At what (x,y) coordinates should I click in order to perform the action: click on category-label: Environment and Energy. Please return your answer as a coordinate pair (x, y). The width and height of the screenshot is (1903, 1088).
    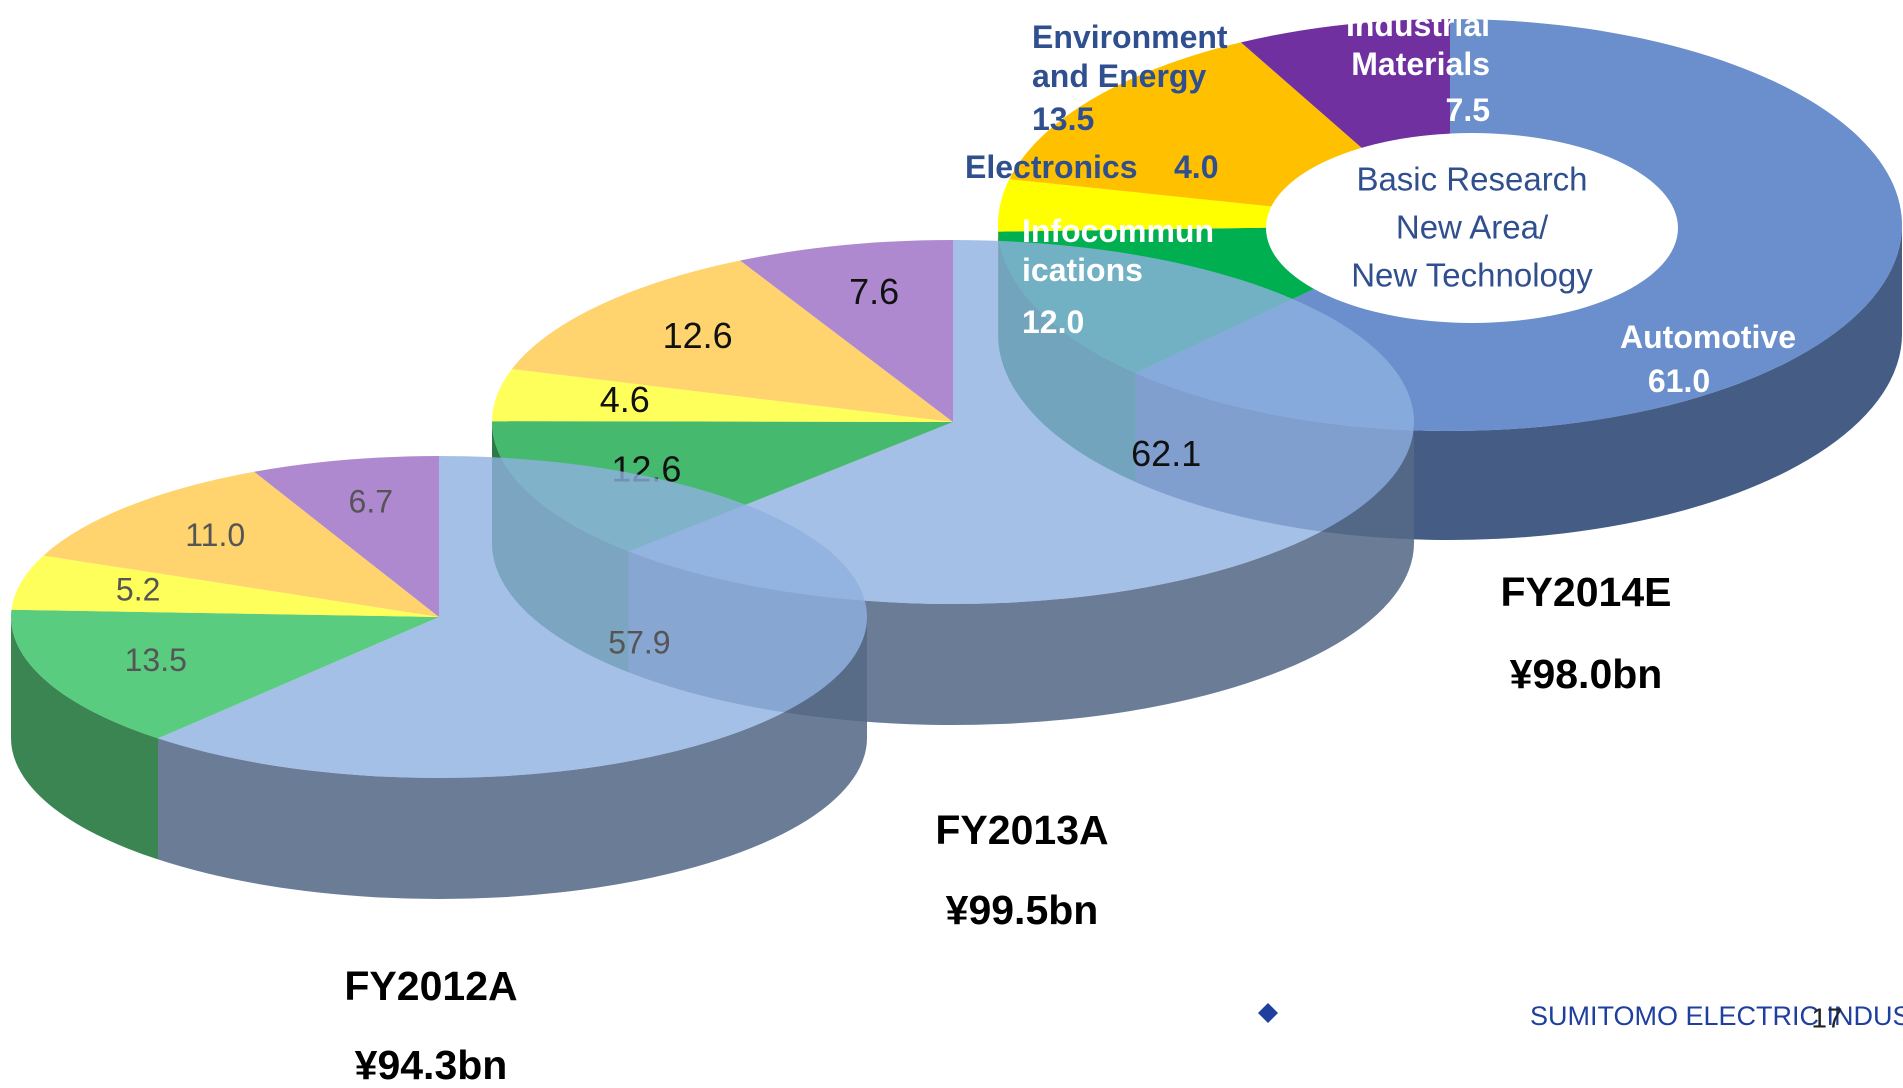
    Looking at the image, I should click on (1130, 56).